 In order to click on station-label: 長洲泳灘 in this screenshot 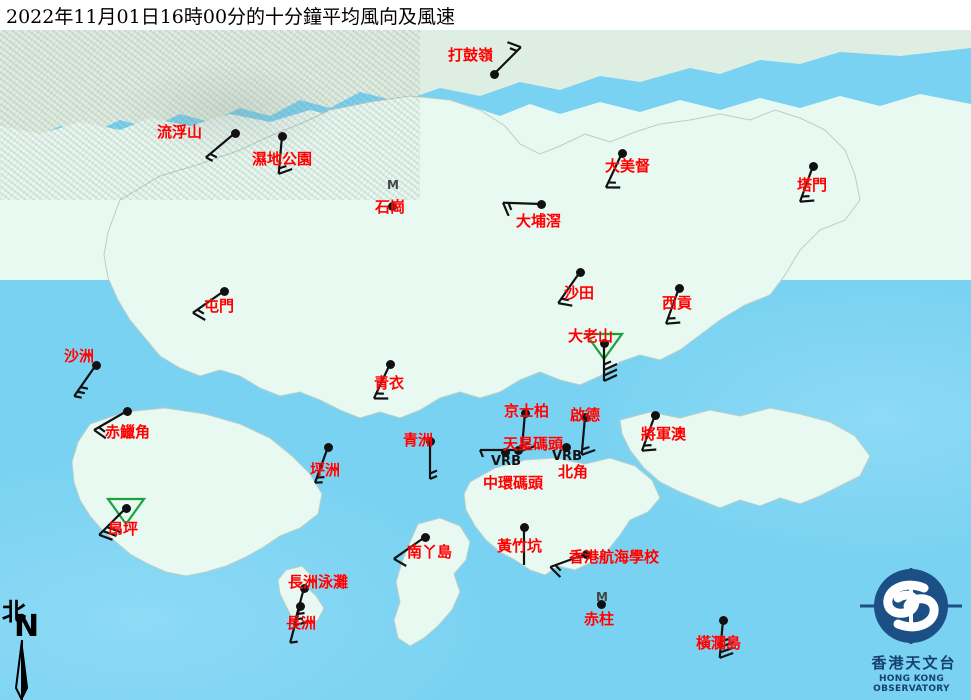, I will do `click(318, 582)`.